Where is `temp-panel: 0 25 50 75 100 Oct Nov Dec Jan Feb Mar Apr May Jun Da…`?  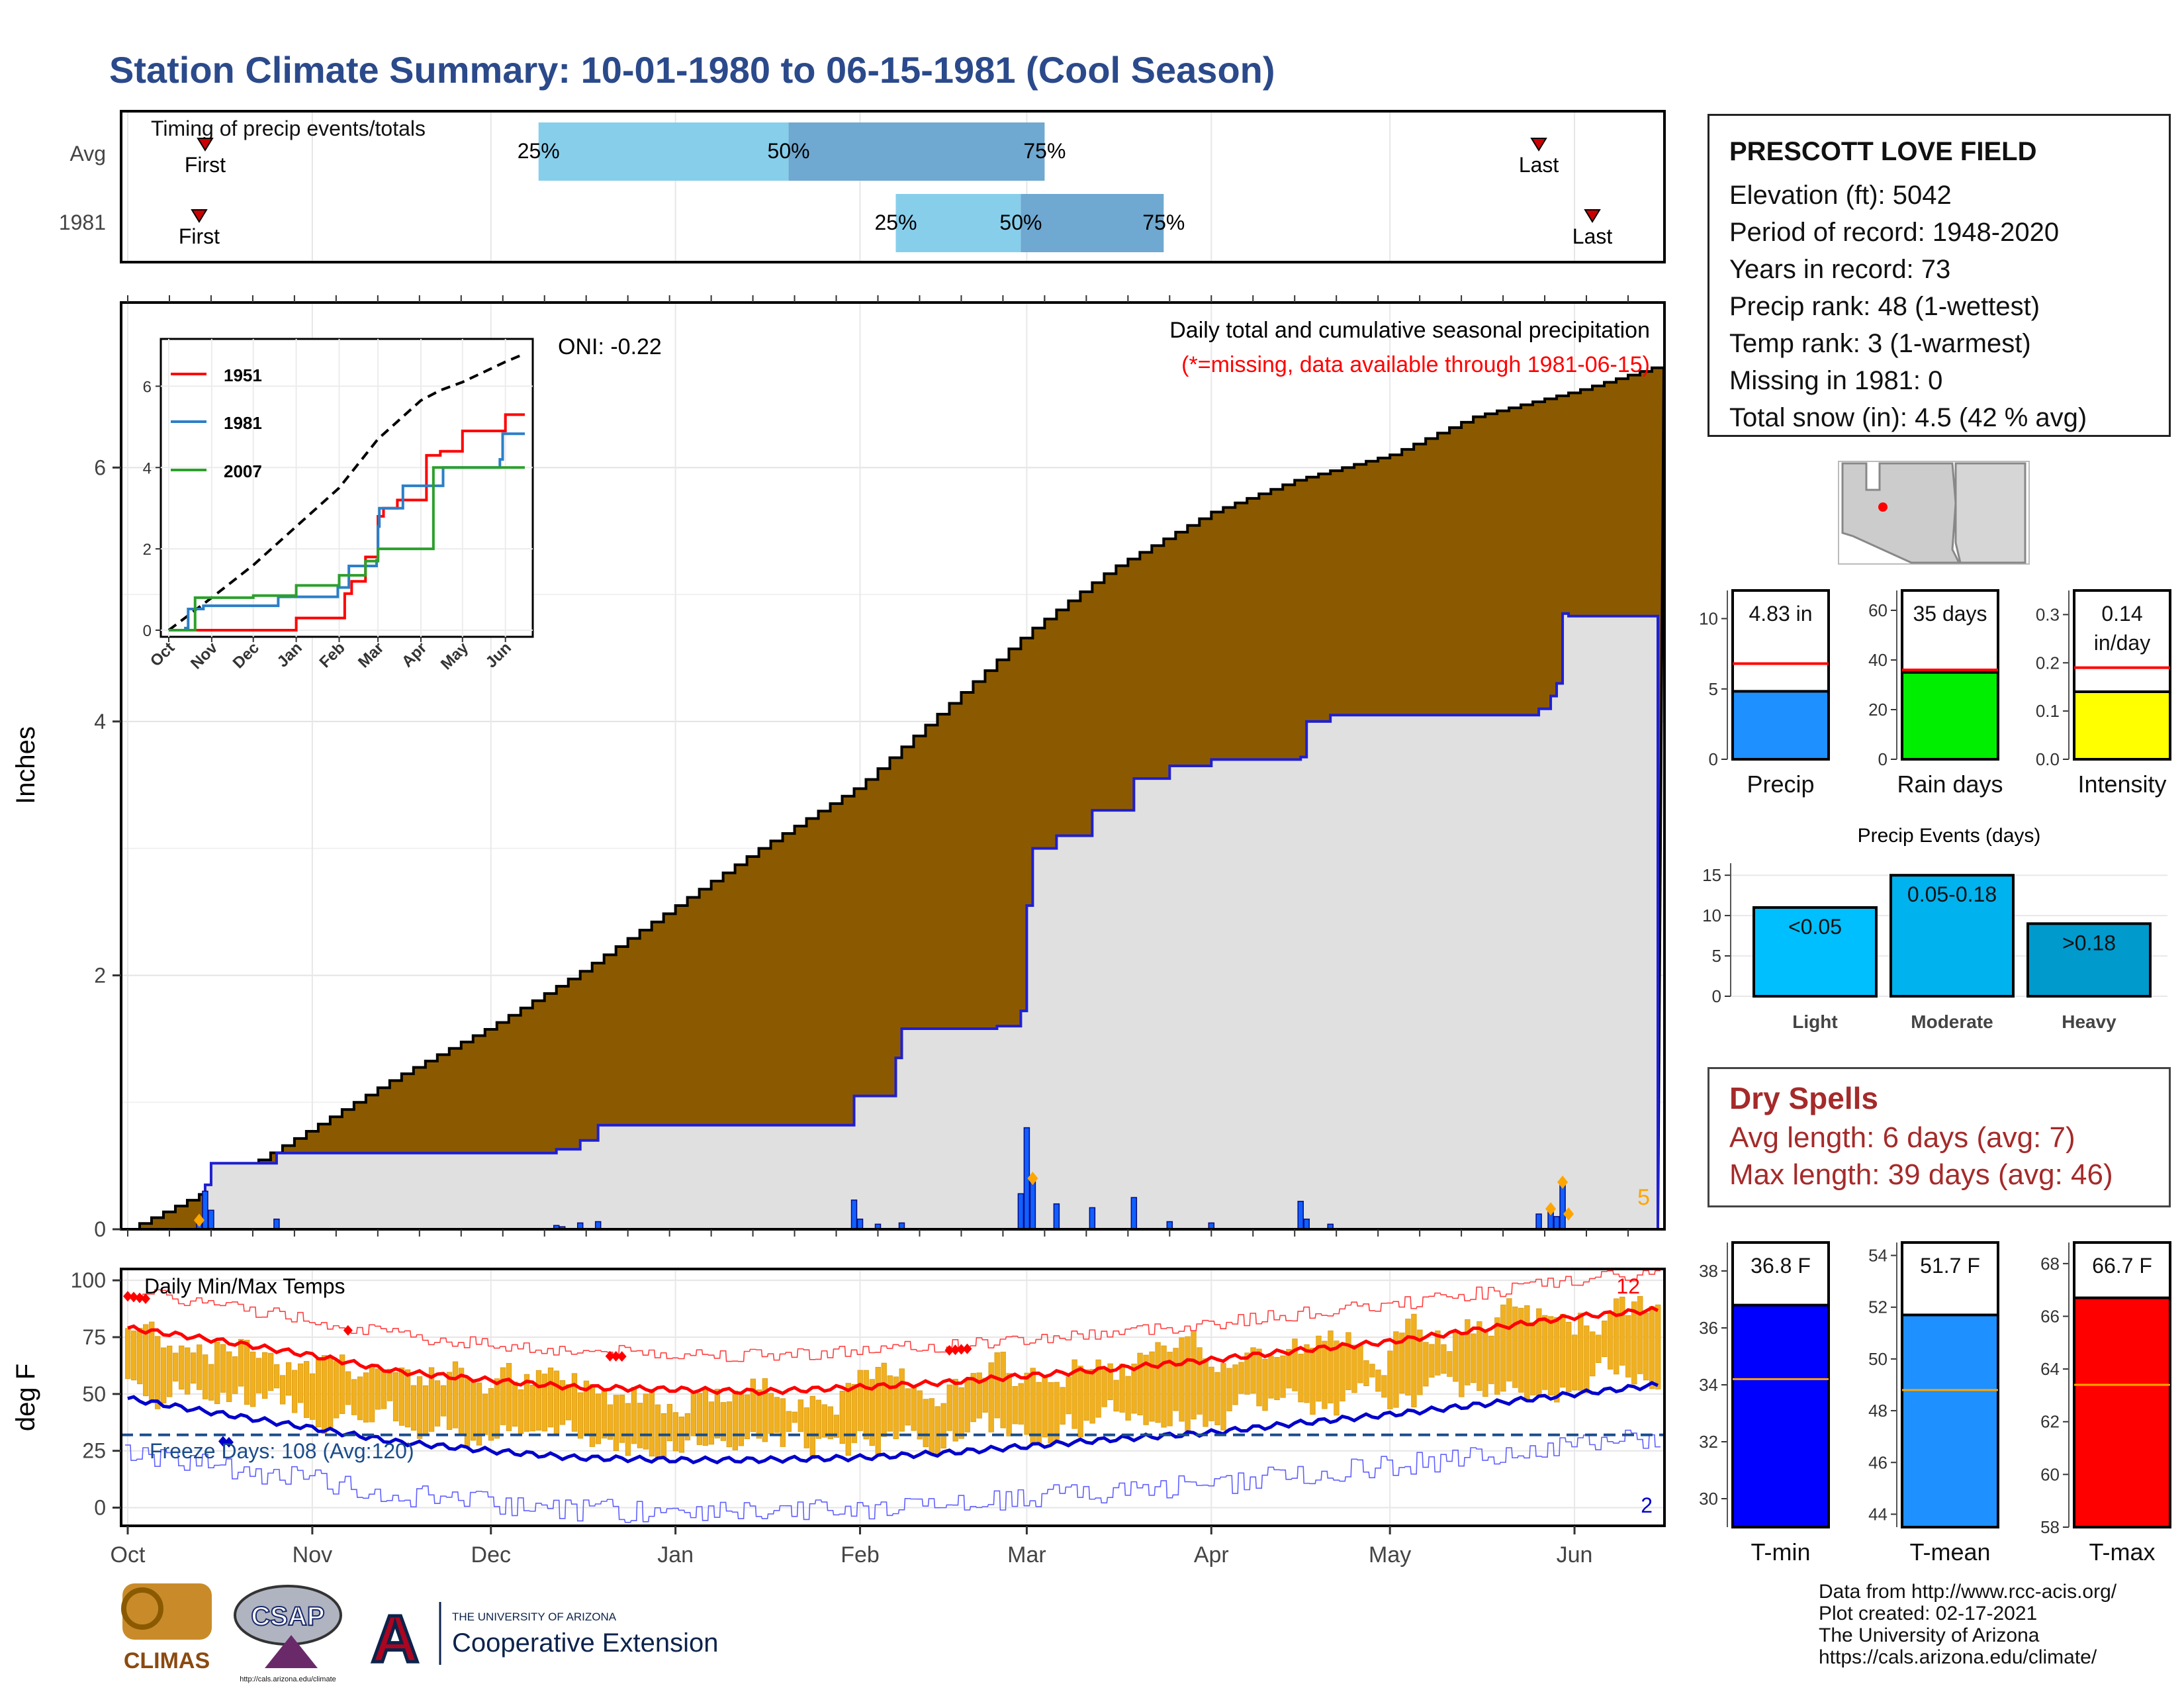 temp-panel: 0 25 50 75 100 Oct Nov Dec Jan Feb Mar Apr May Jun Da… is located at coordinates (839, 1418).